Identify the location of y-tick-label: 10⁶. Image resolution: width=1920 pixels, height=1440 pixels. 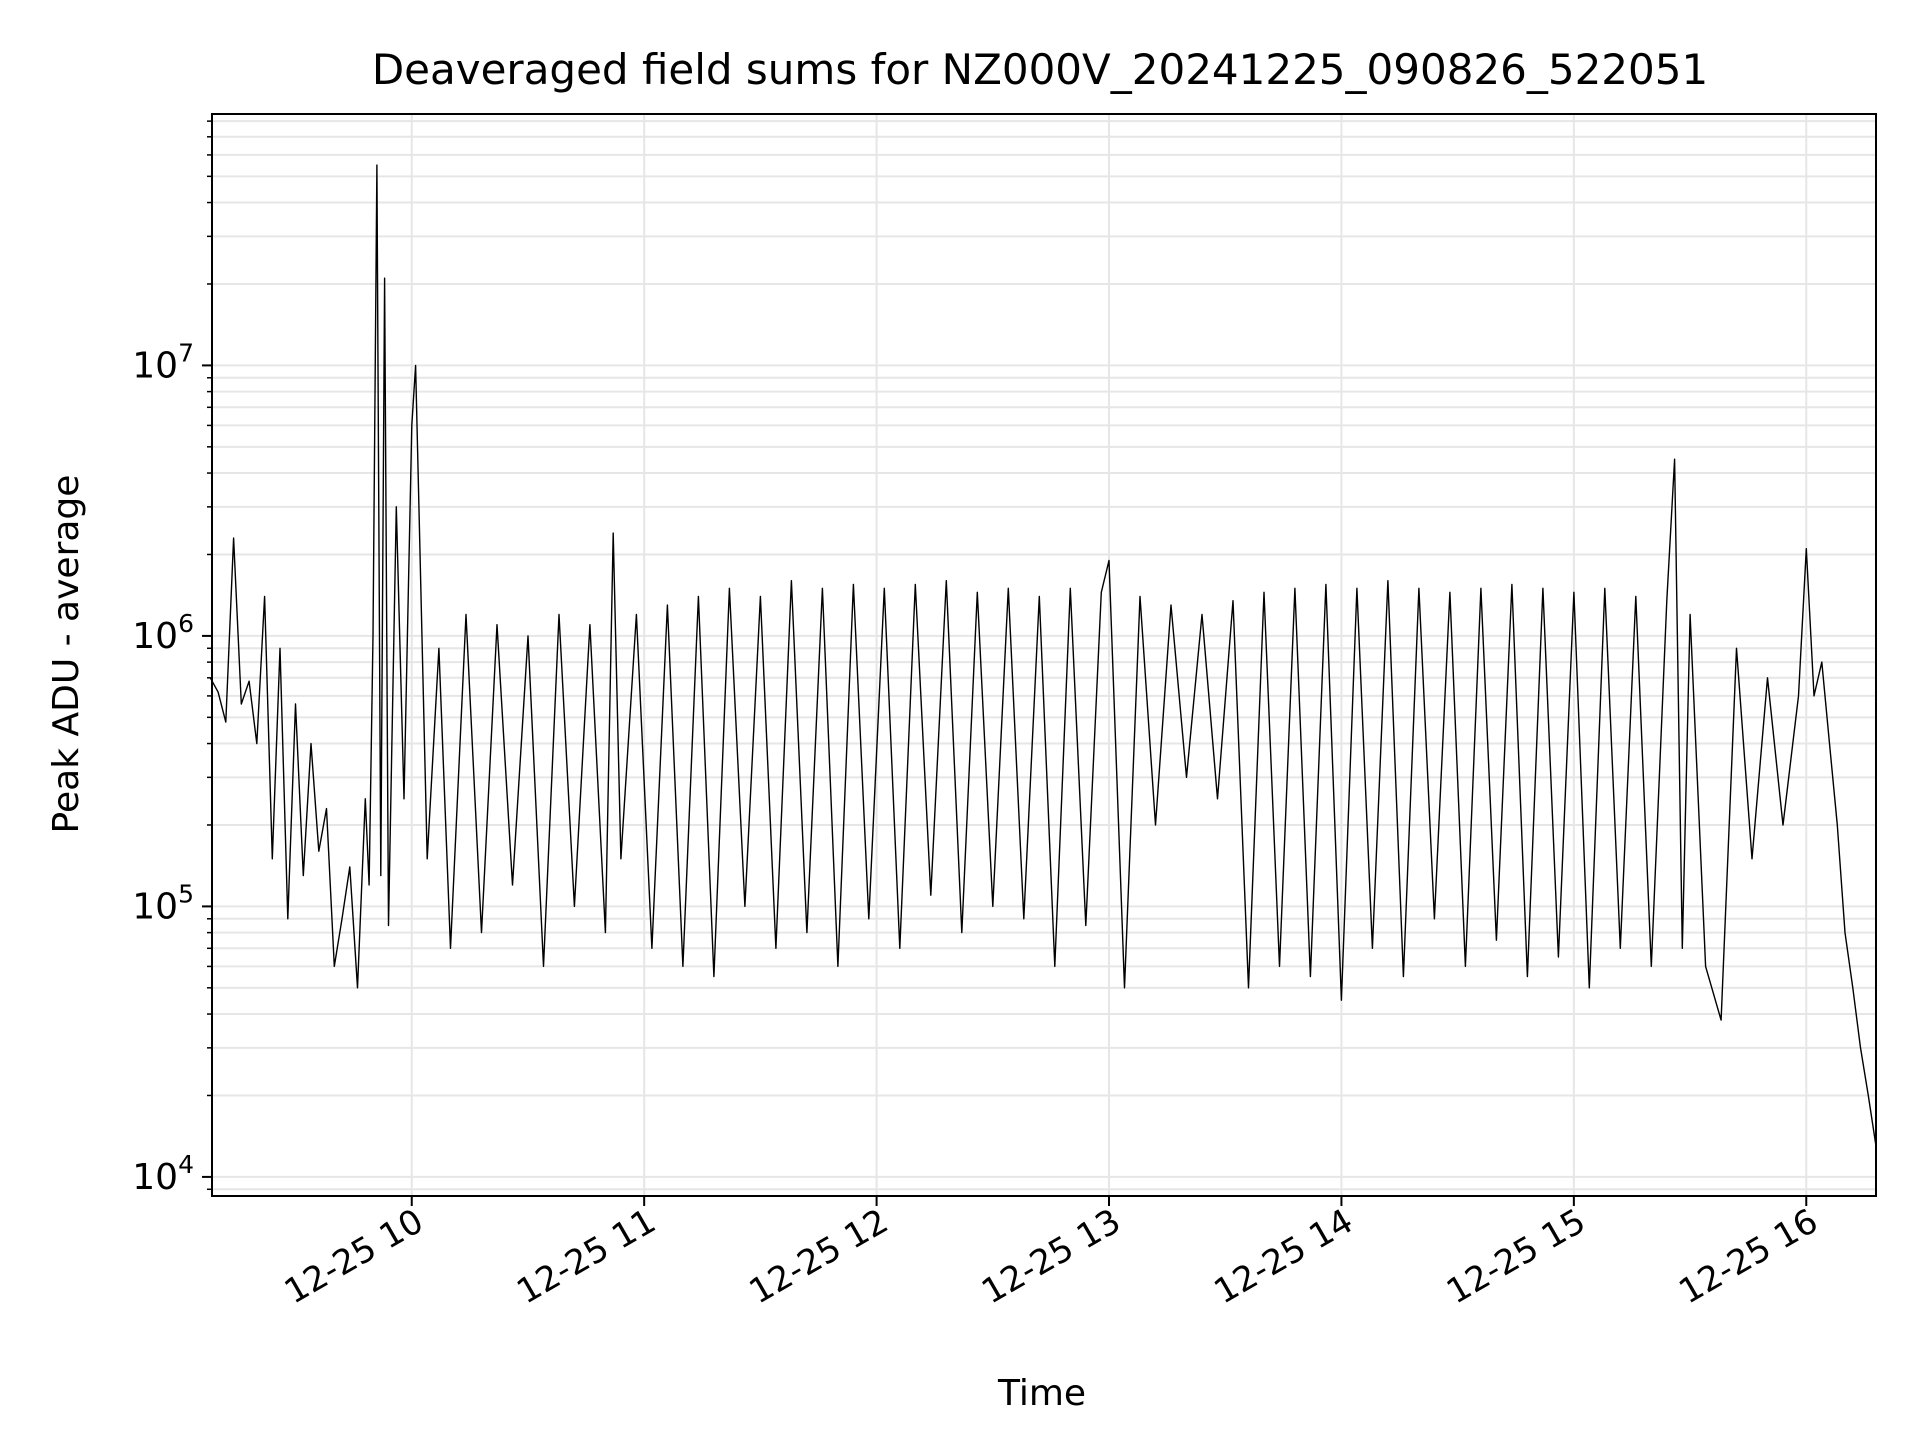
(163, 633).